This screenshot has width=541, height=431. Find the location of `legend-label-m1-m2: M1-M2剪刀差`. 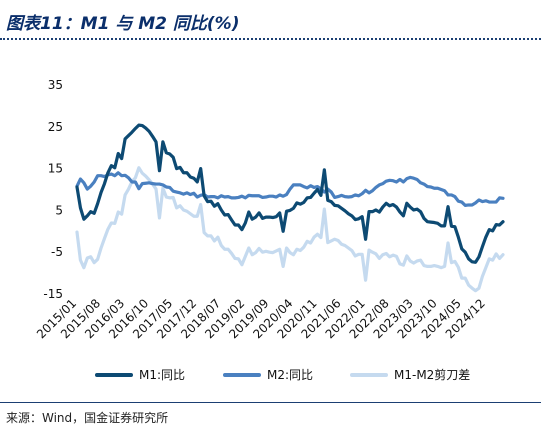

legend-label-m1-m2: M1-M2剪刀差 is located at coordinates (432, 374).